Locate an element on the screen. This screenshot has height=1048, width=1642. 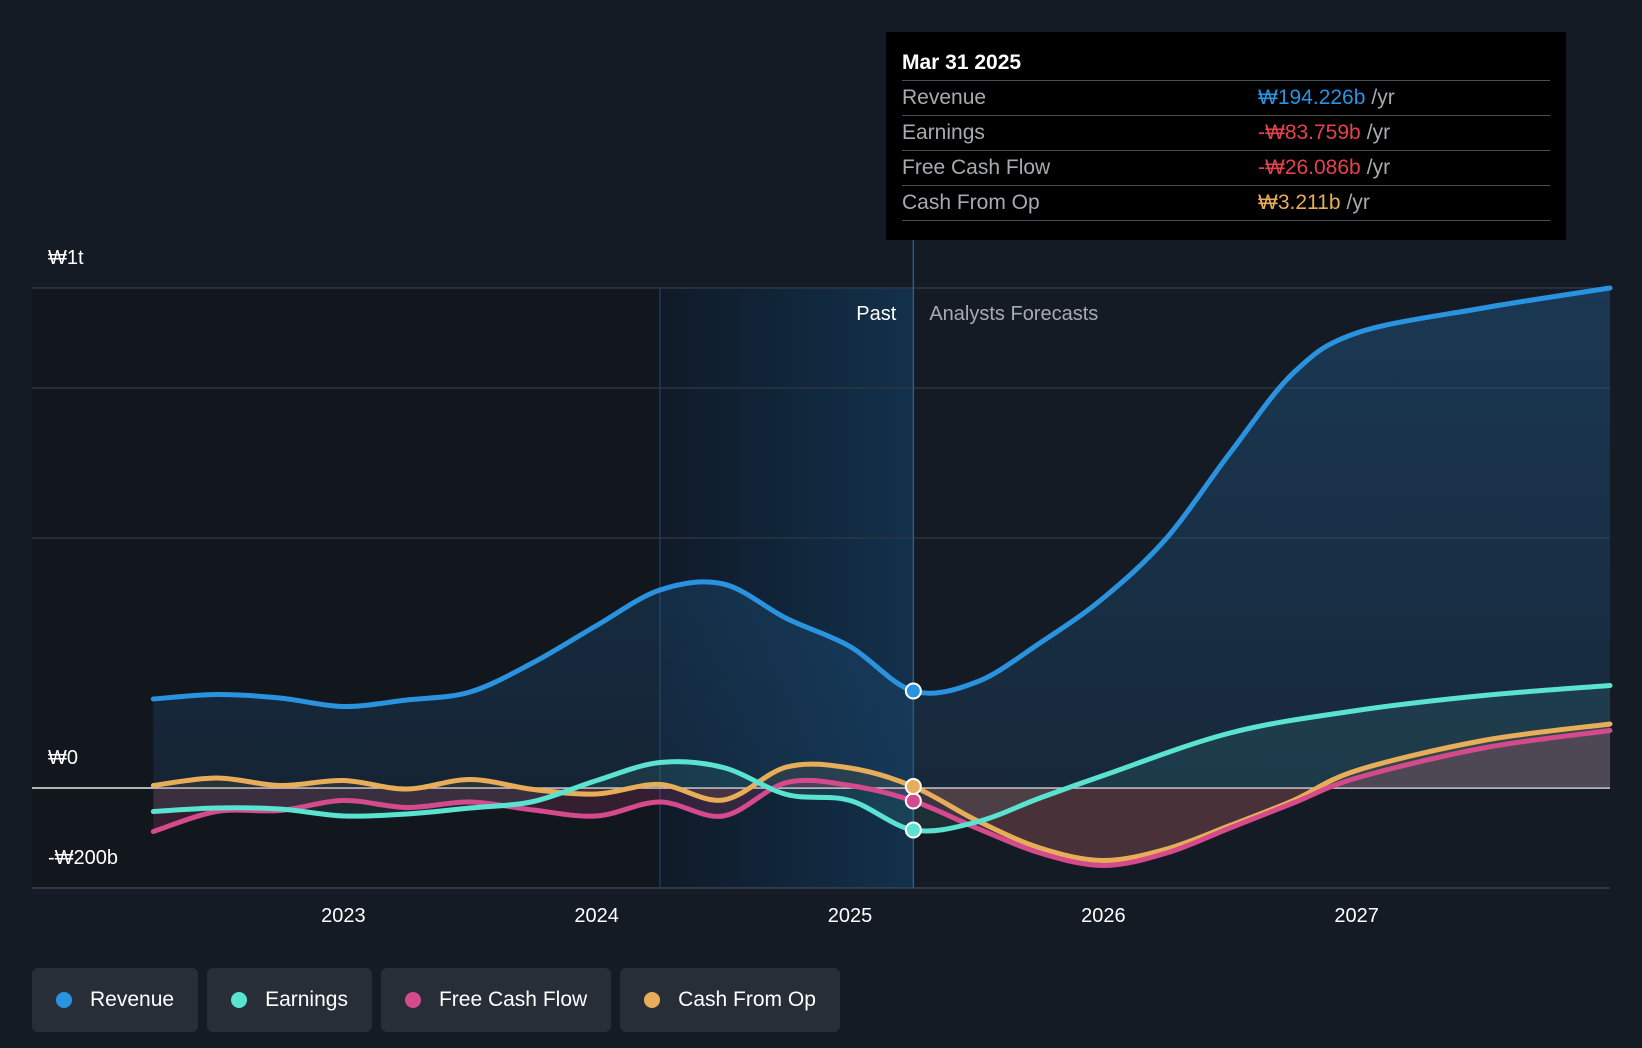
earnings-area is located at coordinates (881, 758).